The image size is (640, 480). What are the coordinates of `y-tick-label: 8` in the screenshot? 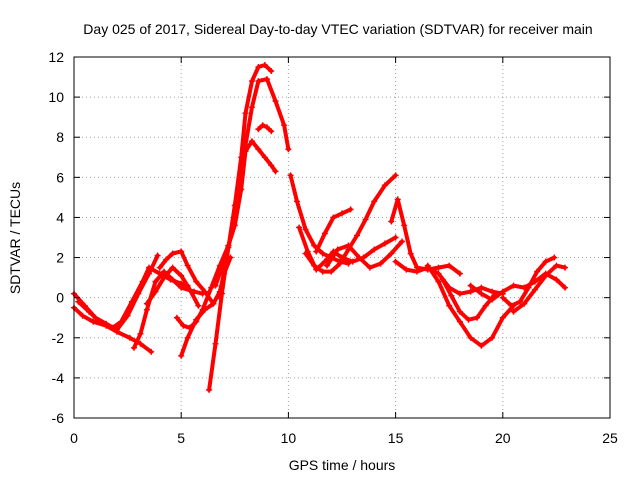 It's located at (60, 137).